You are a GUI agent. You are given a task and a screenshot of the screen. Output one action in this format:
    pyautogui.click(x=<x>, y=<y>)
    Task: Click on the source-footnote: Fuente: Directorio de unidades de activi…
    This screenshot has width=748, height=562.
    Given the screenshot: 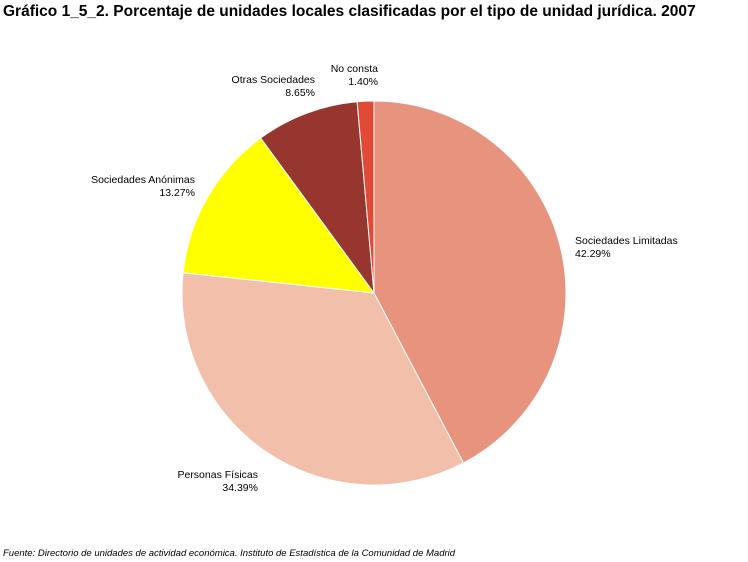 What is the action you would take?
    pyautogui.click(x=229, y=553)
    